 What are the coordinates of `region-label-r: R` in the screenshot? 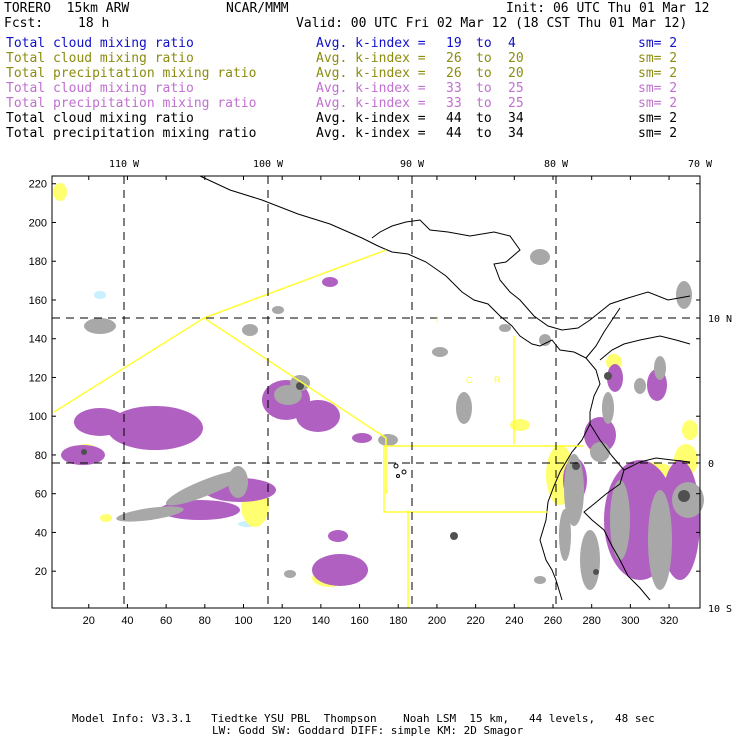 It's located at (497, 380).